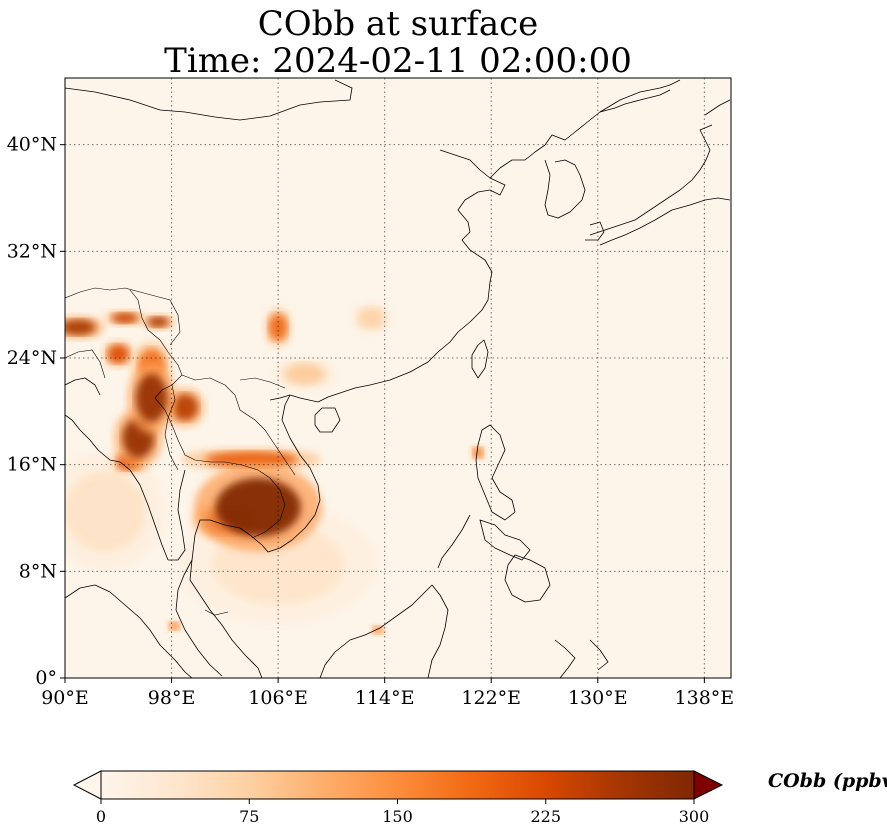 This screenshot has width=887, height=836. I want to click on colorbar-tick-label: 225, so click(545, 816).